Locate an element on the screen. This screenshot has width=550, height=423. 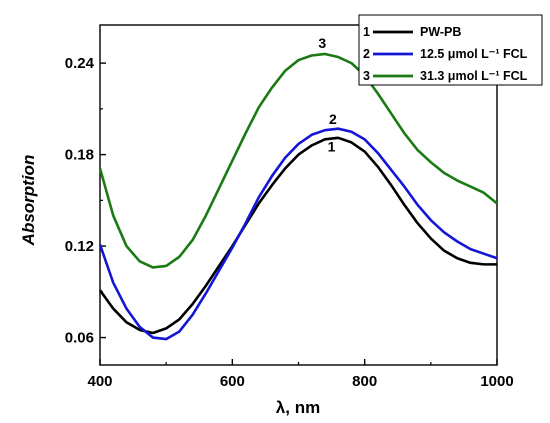
curve-label-1: 1 is located at coordinates (332, 147).